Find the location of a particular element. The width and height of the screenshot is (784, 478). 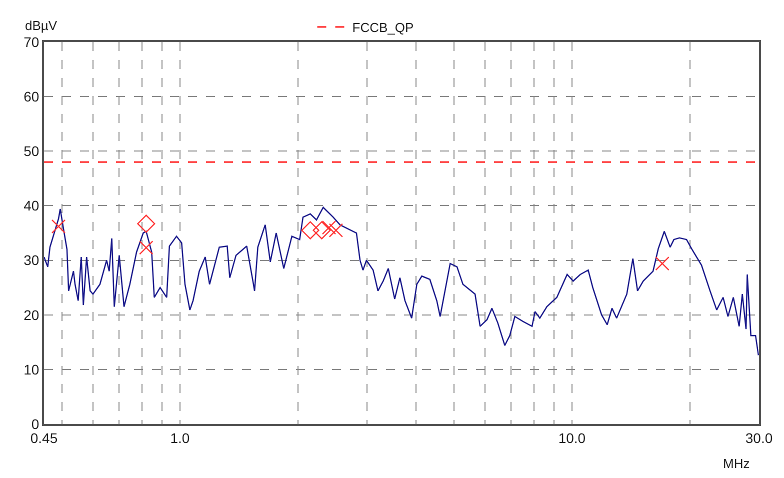

y-tick-label: 70 is located at coordinates (32, 42).